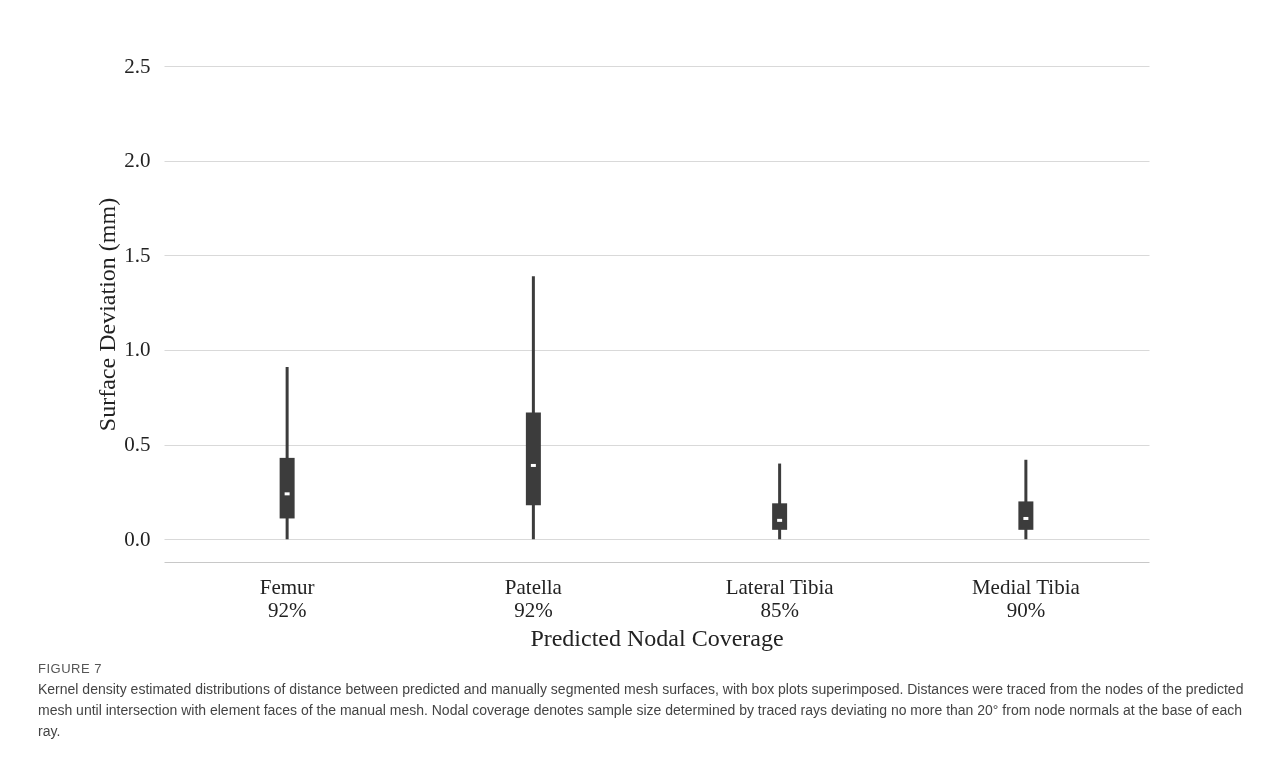 The width and height of the screenshot is (1284, 771). Describe the element at coordinates (287, 598) in the screenshot. I see `x-tick-label: Femur 92%` at that location.